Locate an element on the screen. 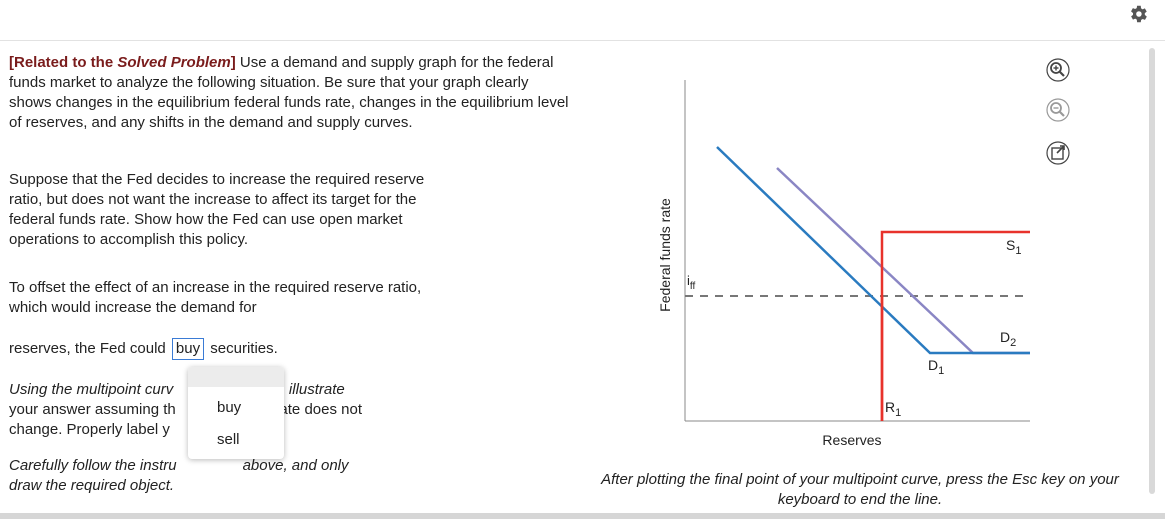 Image resolution: width=1165 pixels, height=519 pixels. rate-label: iff is located at coordinates (691, 282).